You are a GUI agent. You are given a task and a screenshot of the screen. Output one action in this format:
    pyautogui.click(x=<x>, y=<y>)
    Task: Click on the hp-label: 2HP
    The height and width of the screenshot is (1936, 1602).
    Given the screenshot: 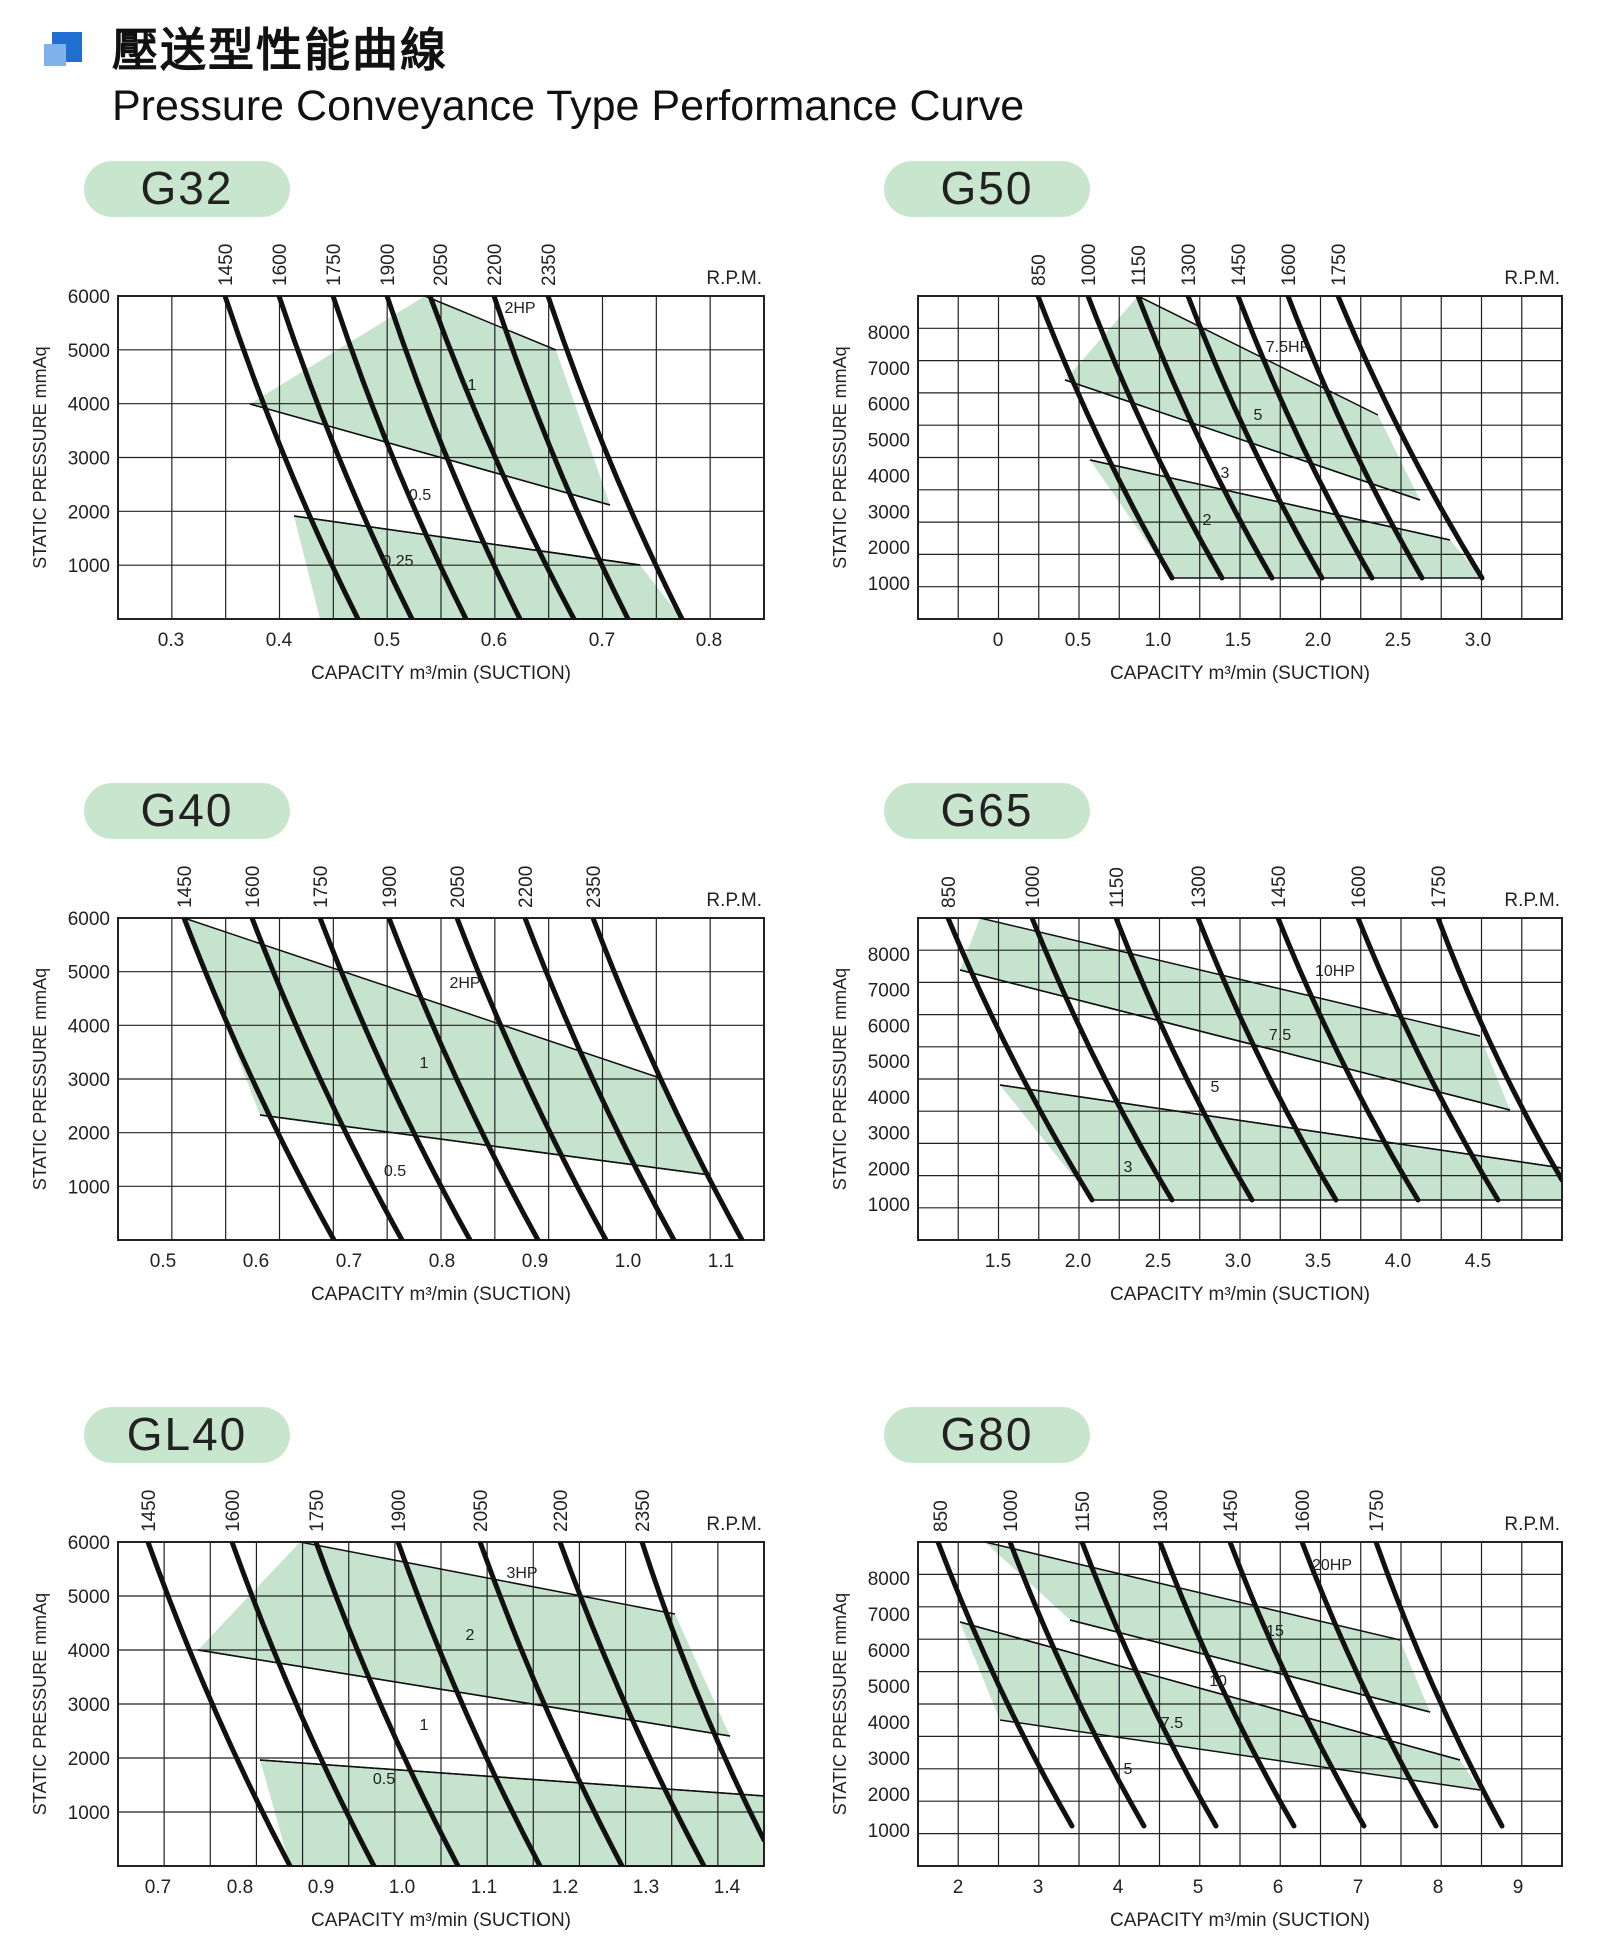 What is the action you would take?
    pyautogui.click(x=464, y=983)
    